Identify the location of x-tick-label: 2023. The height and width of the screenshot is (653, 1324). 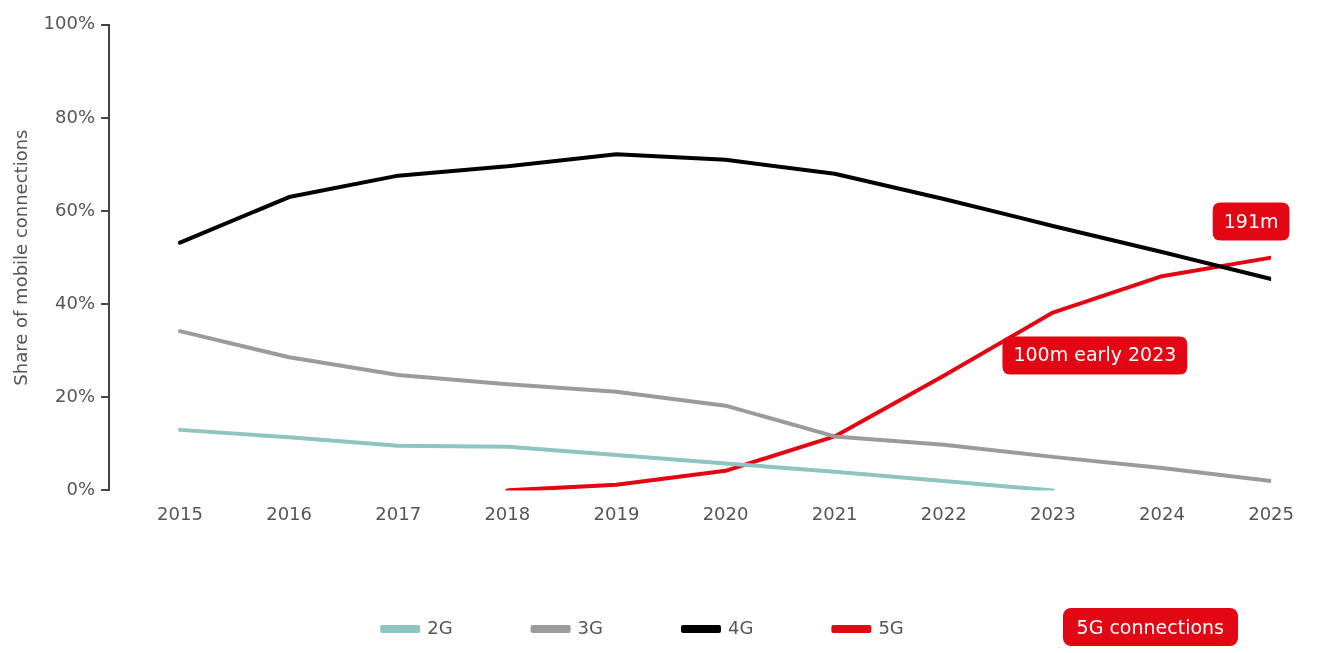
(1052, 513).